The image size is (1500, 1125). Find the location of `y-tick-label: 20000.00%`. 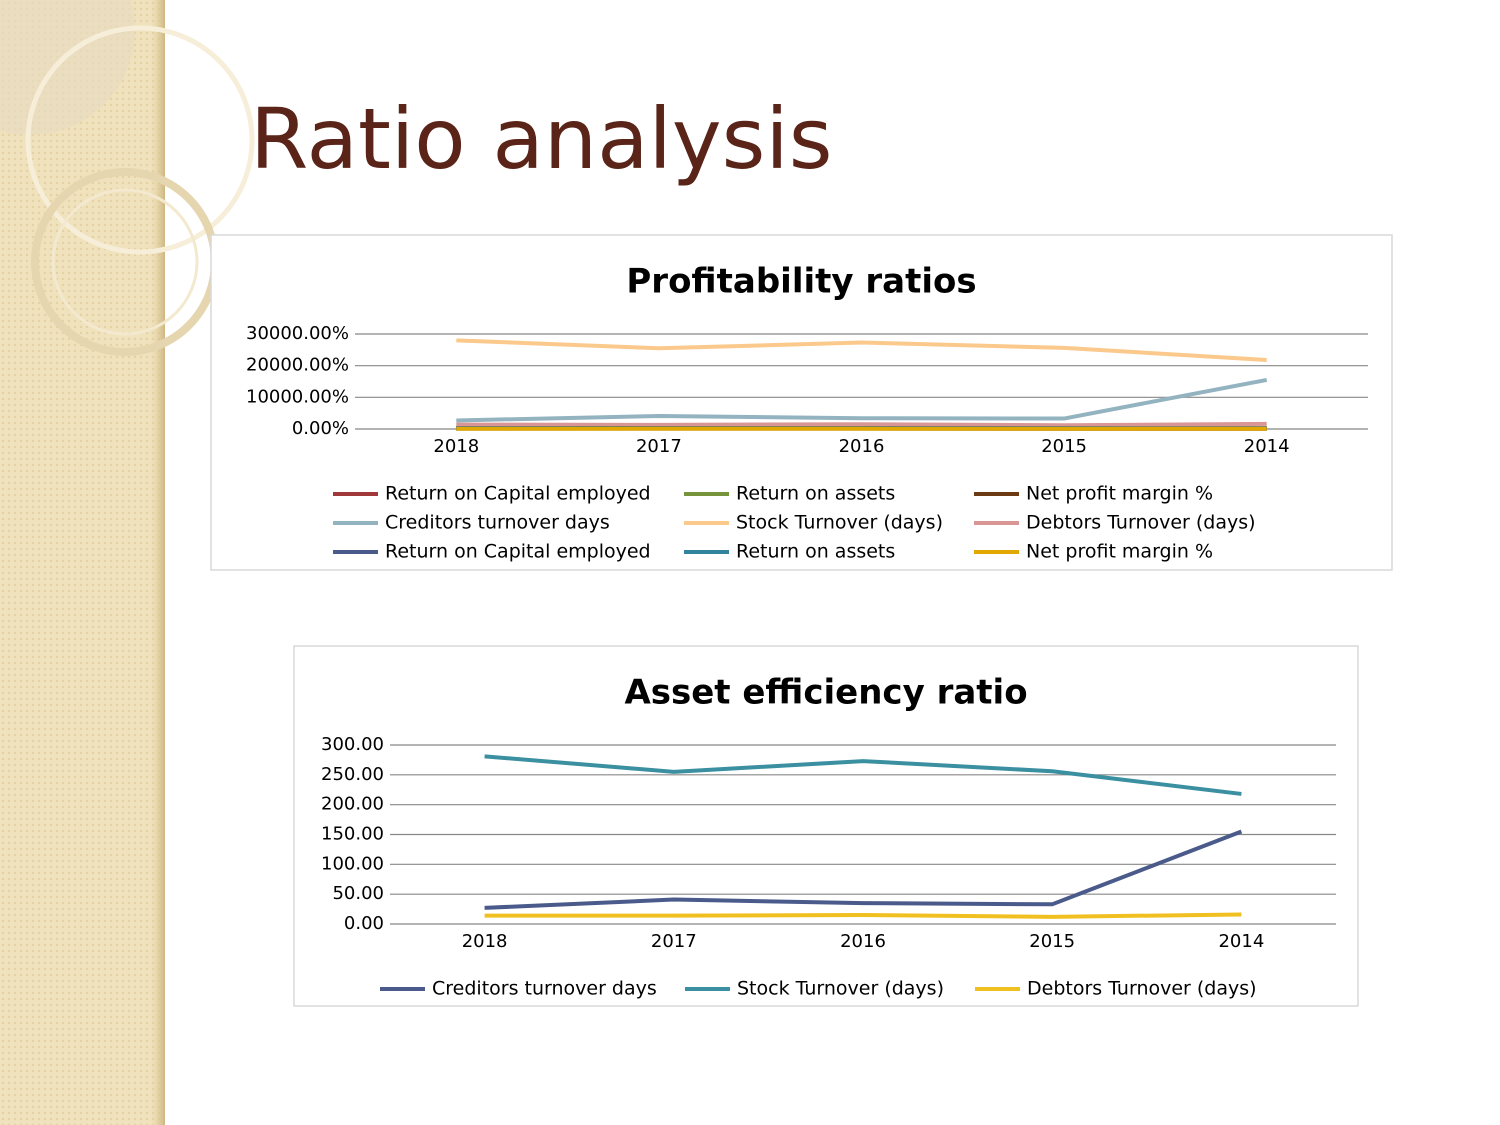

y-tick-label: 20000.00% is located at coordinates (297, 365).